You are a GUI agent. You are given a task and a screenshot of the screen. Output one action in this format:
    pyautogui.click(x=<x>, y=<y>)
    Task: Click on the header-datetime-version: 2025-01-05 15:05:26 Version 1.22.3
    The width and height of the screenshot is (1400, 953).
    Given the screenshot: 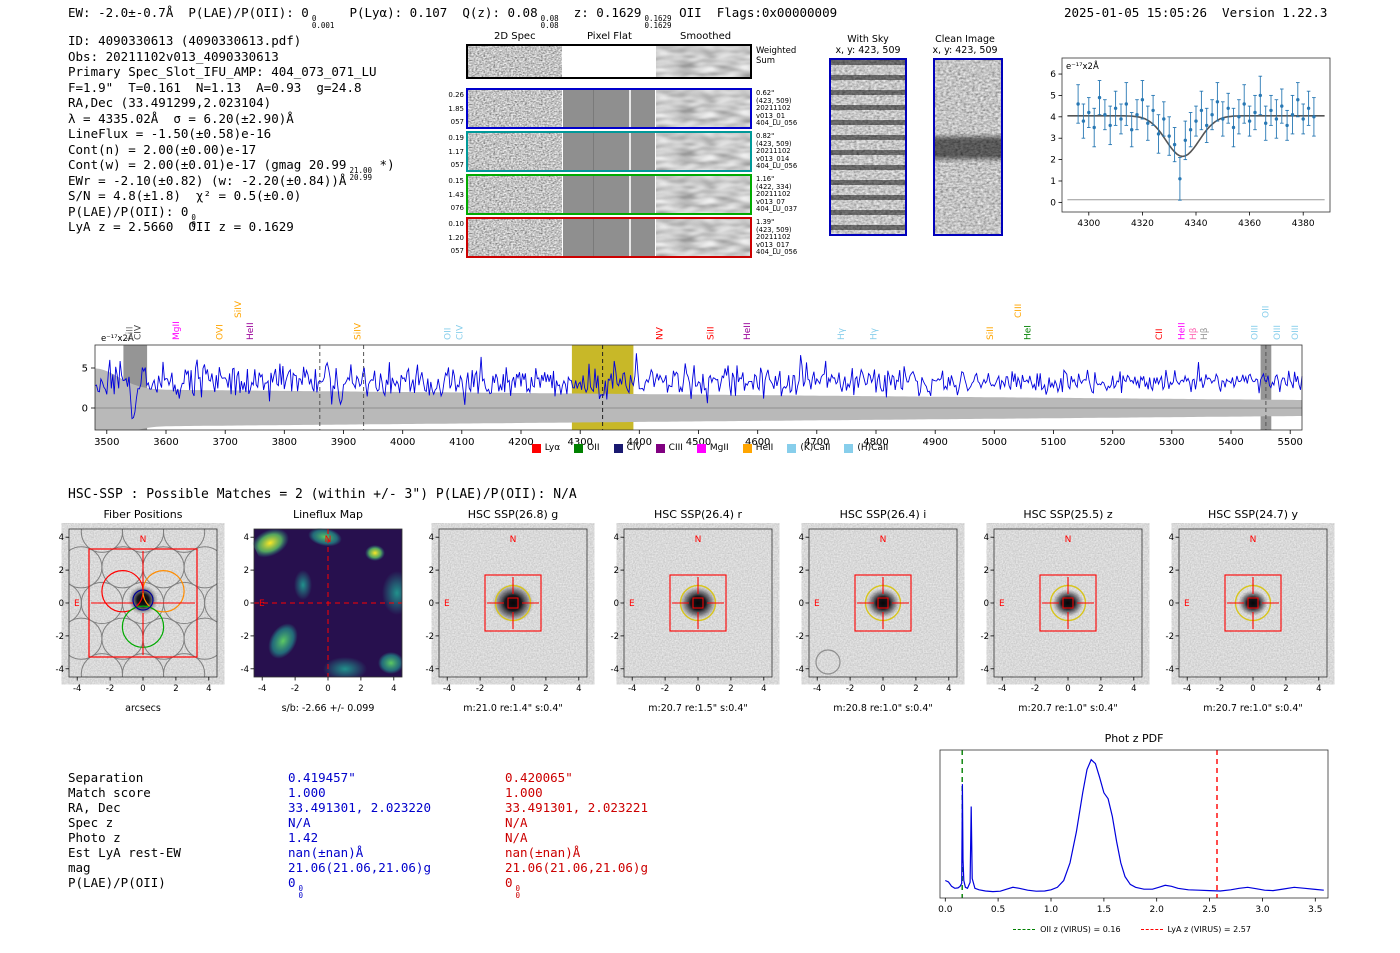 What is the action you would take?
    pyautogui.click(x=1196, y=12)
    